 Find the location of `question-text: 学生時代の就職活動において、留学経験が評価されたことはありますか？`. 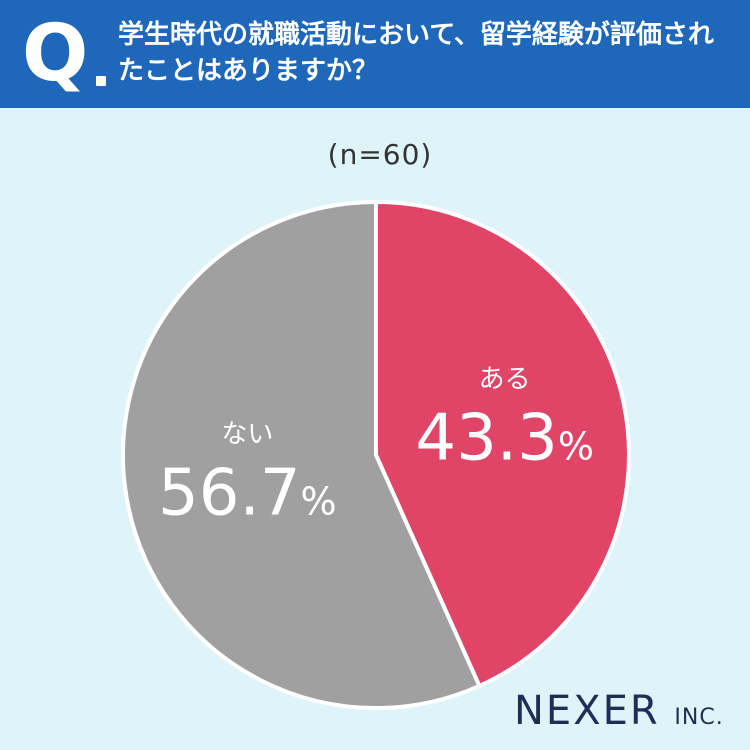

question-text: 学生時代の就職活動において、留学経験が評価されたことはありますか？ is located at coordinates (416, 53).